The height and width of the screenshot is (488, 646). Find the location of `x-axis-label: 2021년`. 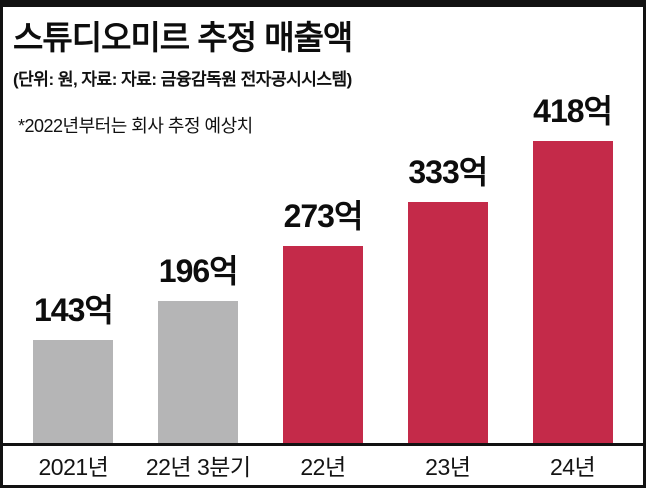

x-axis-label: 2021년 is located at coordinates (73, 467).